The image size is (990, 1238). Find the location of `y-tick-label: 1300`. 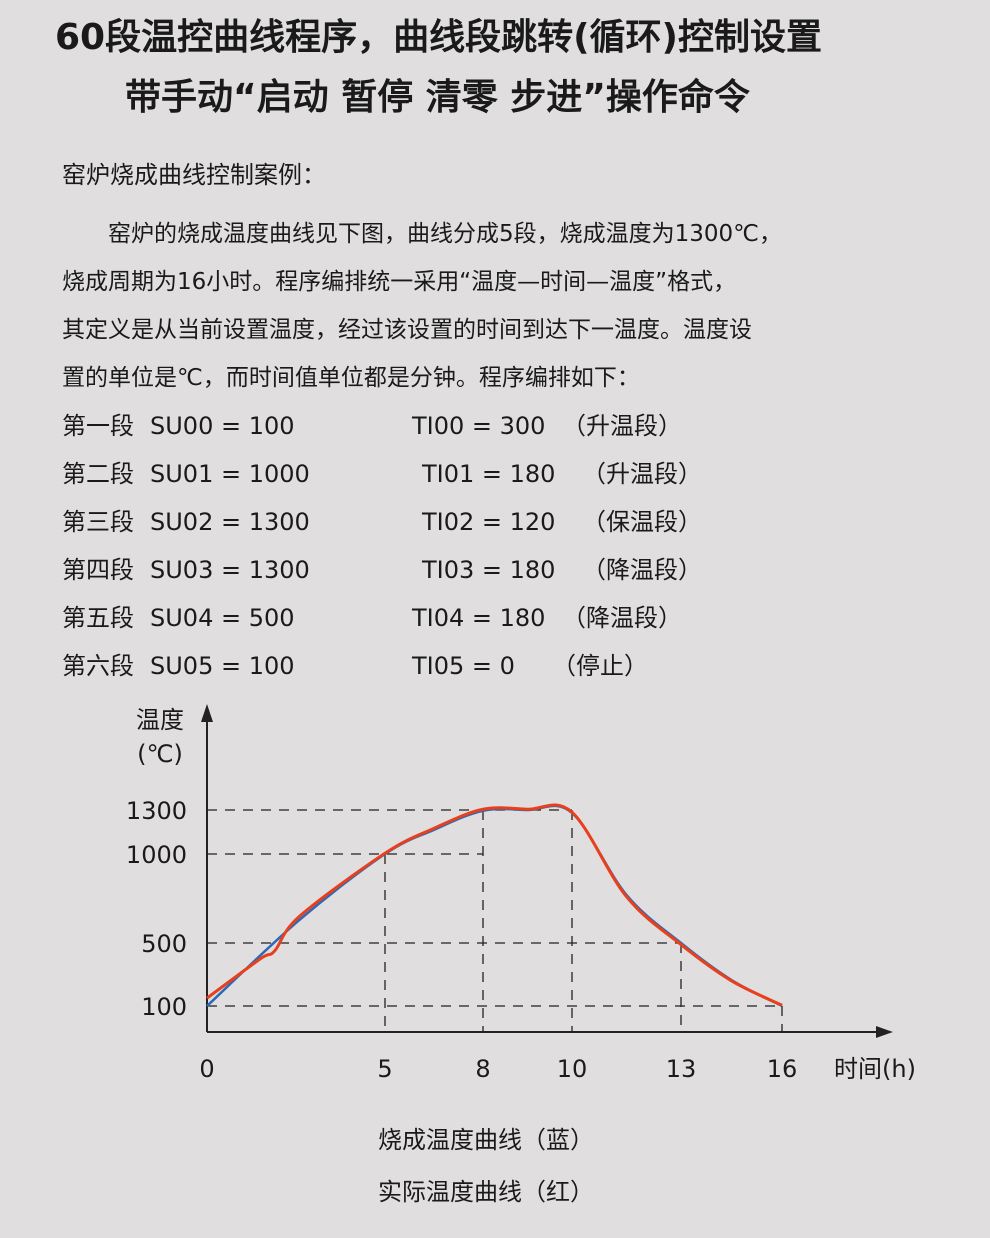

y-tick-label: 1300 is located at coordinates (156, 811).